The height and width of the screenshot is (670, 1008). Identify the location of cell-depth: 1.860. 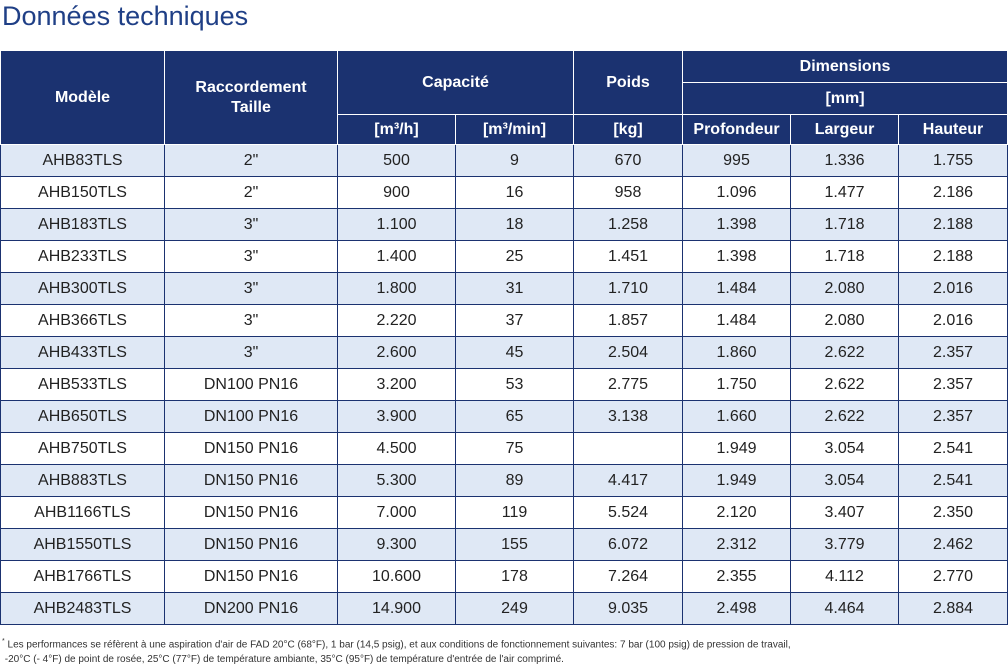
(737, 352).